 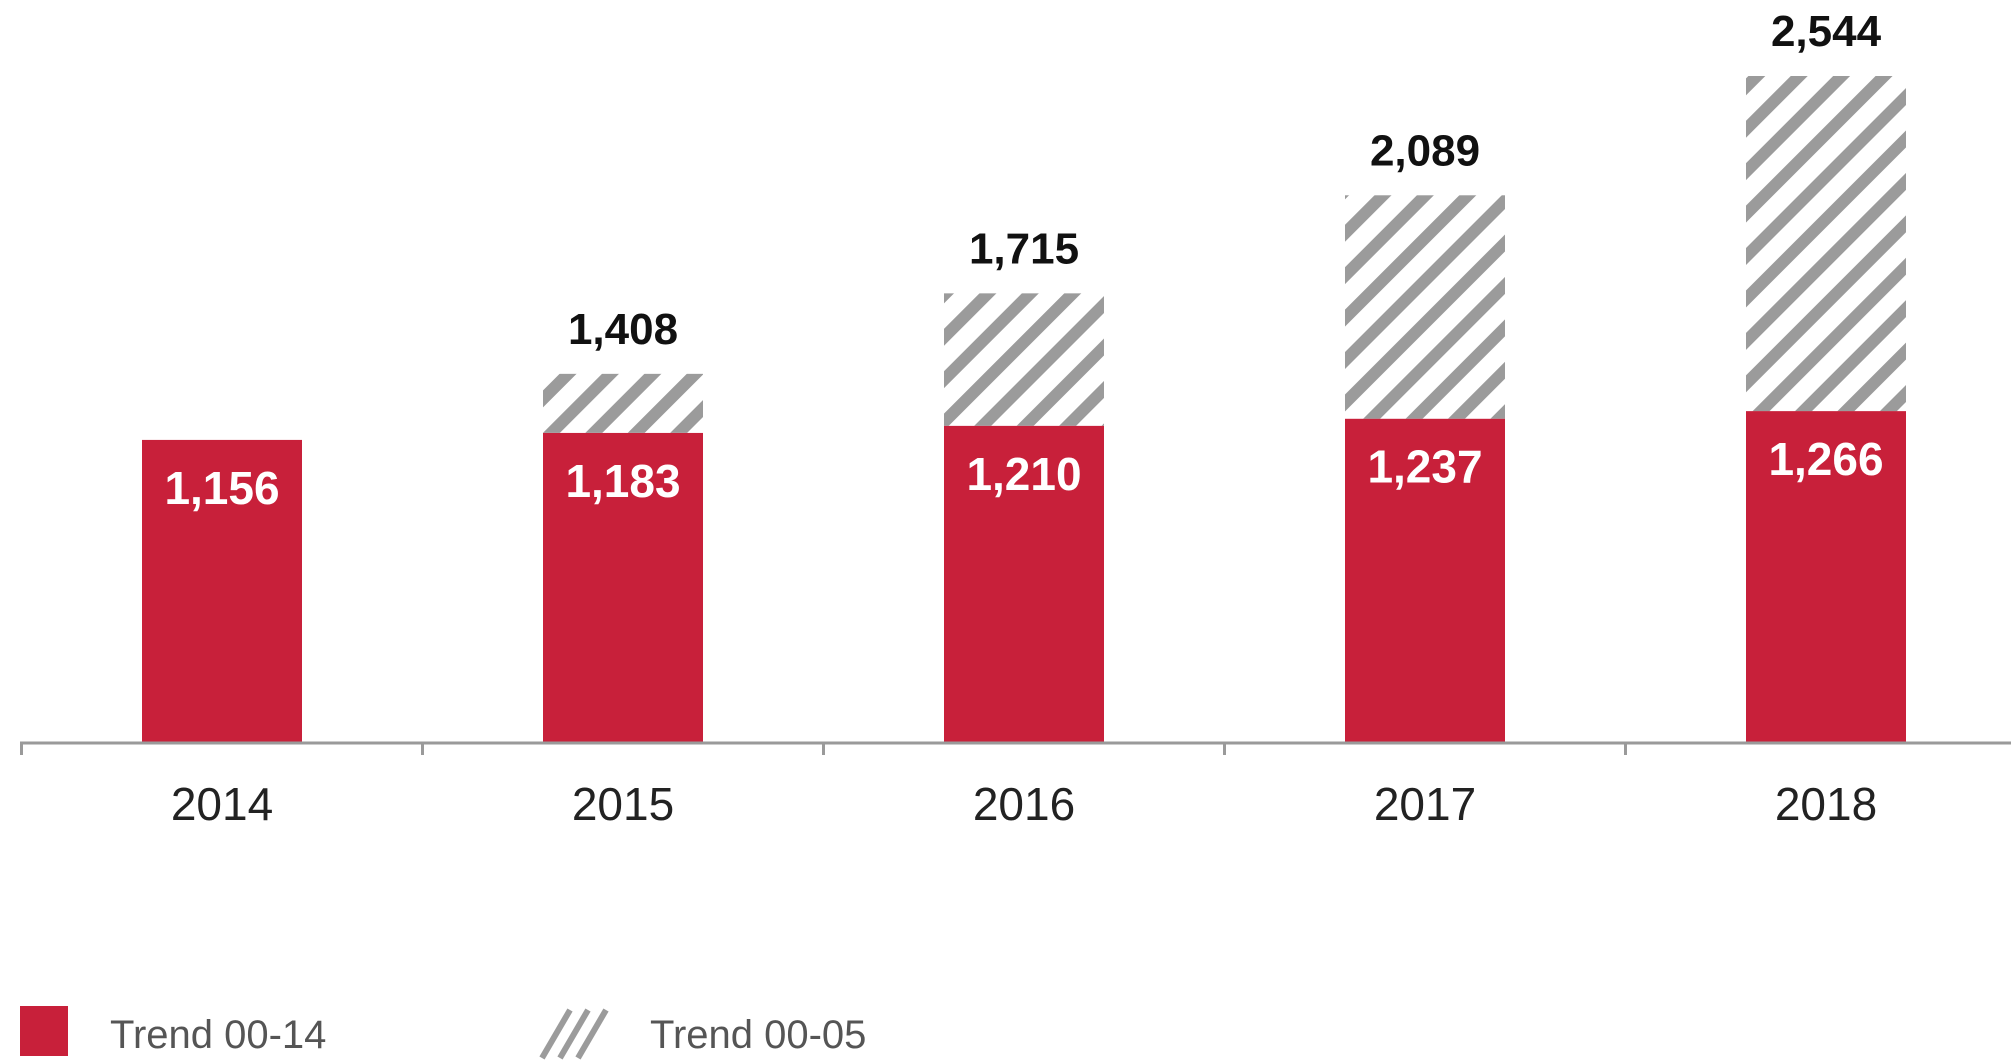 I want to click on x-tick-label-2016: 2016, so click(x=1024, y=804).